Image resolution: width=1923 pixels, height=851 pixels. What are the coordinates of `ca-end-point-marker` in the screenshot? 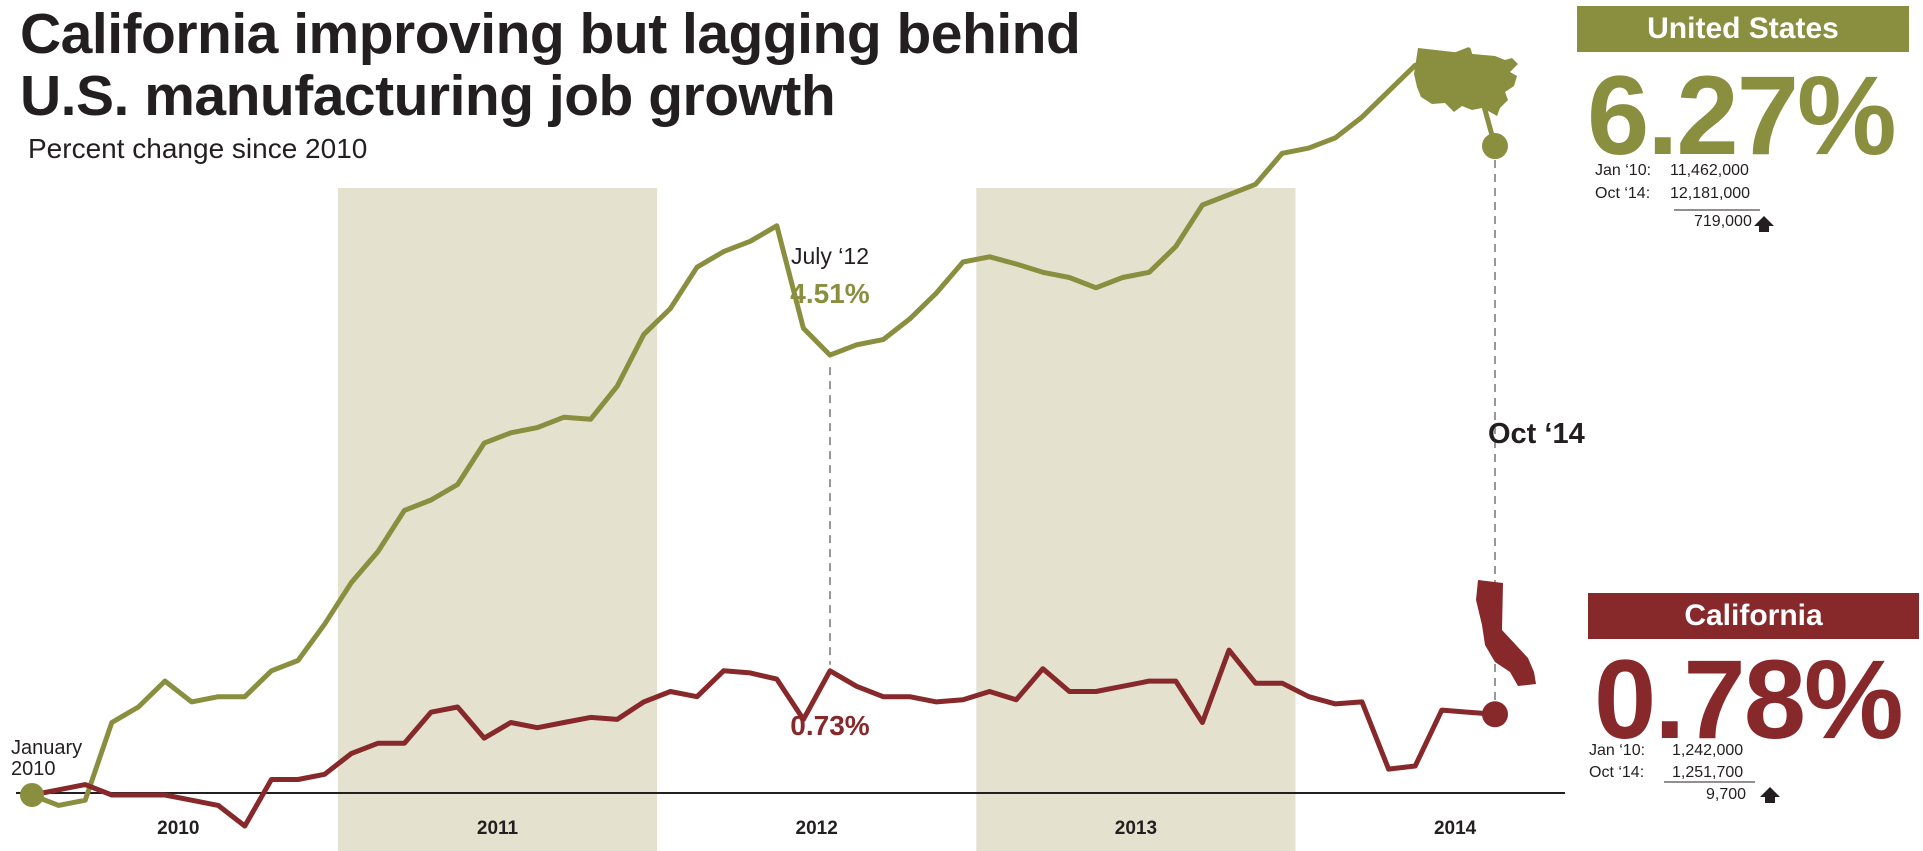 It's located at (1495, 714).